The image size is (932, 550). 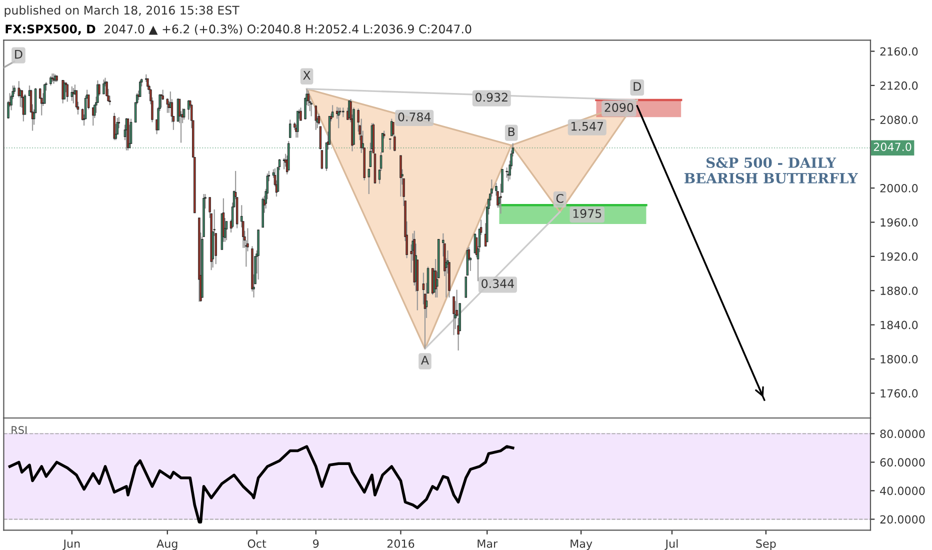 I want to click on annotation: X, so click(x=306, y=75).